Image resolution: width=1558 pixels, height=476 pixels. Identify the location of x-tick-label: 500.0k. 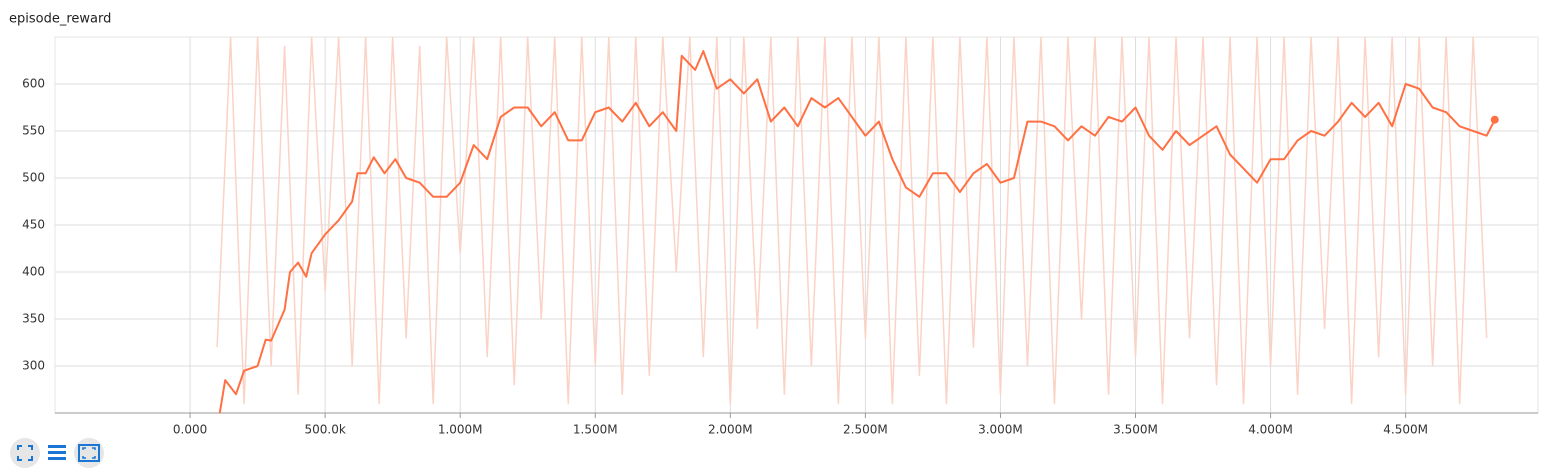
(324, 430).